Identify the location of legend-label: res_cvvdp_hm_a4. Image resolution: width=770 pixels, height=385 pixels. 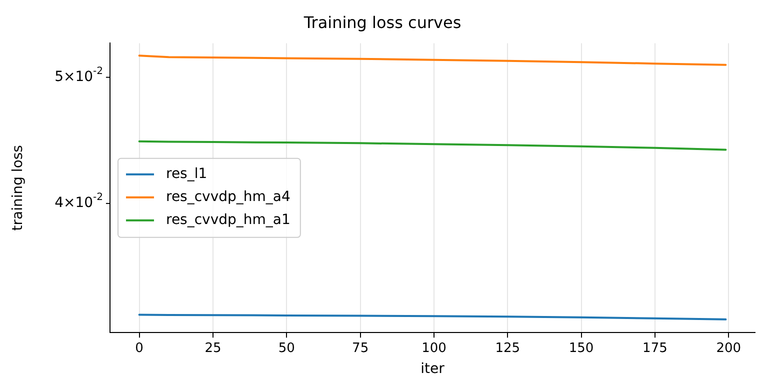
(228, 197).